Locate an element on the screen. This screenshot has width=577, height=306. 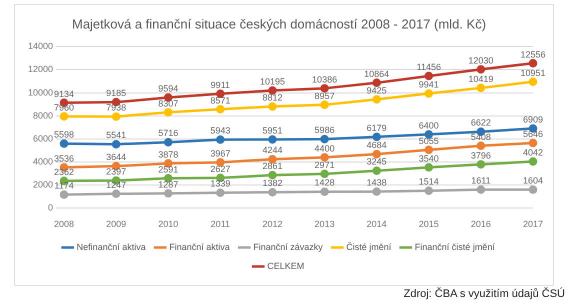
data-label: 6909 is located at coordinates (533, 119).